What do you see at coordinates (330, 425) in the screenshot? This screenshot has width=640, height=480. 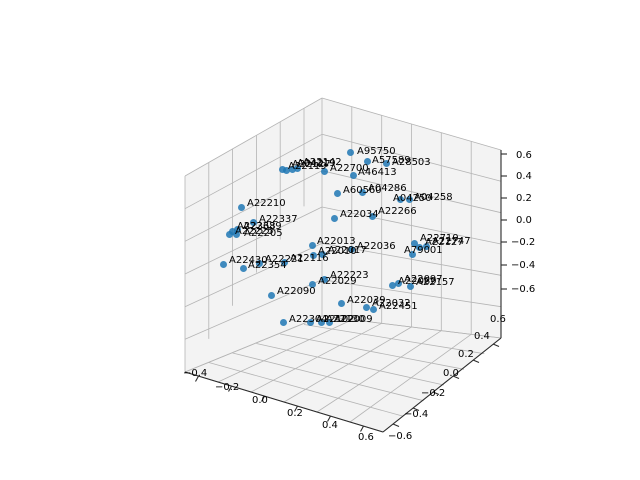 I see `x-tick-label: 0.4` at bounding box center [330, 425].